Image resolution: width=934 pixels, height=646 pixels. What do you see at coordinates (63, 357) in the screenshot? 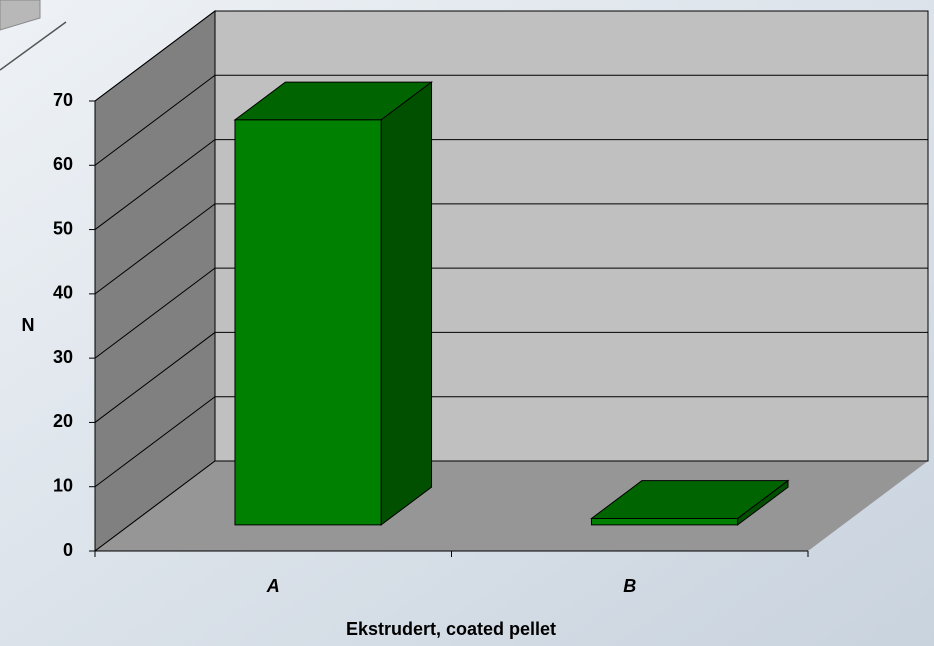
I see `y-tick-label: 30` at bounding box center [63, 357].